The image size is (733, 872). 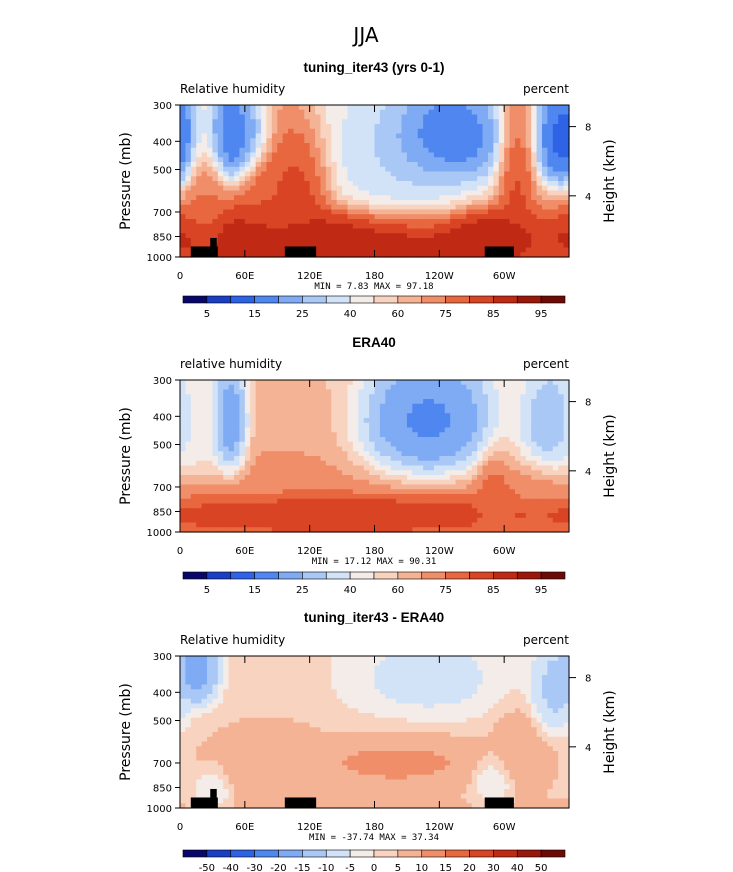 I want to click on figure-title: JJA, so click(x=364, y=35).